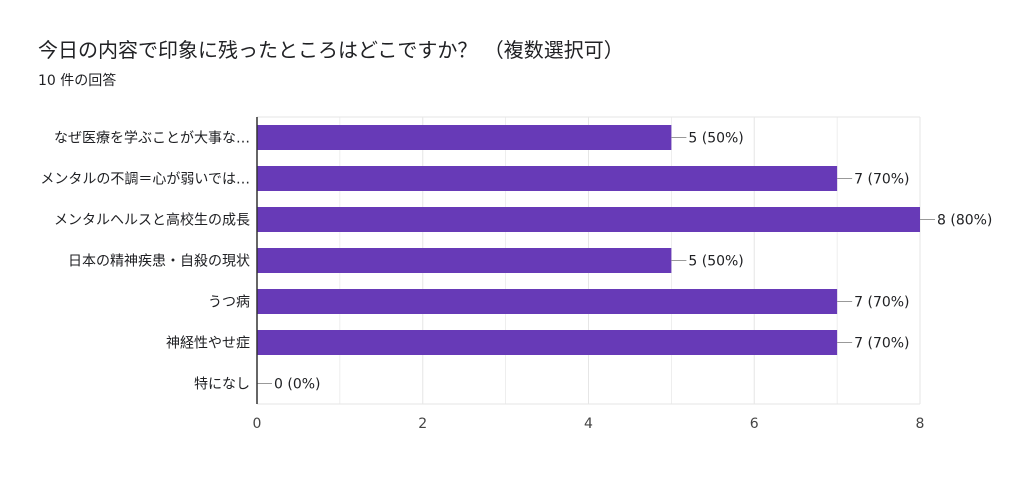 This screenshot has width=1024, height=487. Describe the element at coordinates (222, 385) in the screenshot. I see `category-label: 特になし` at that location.